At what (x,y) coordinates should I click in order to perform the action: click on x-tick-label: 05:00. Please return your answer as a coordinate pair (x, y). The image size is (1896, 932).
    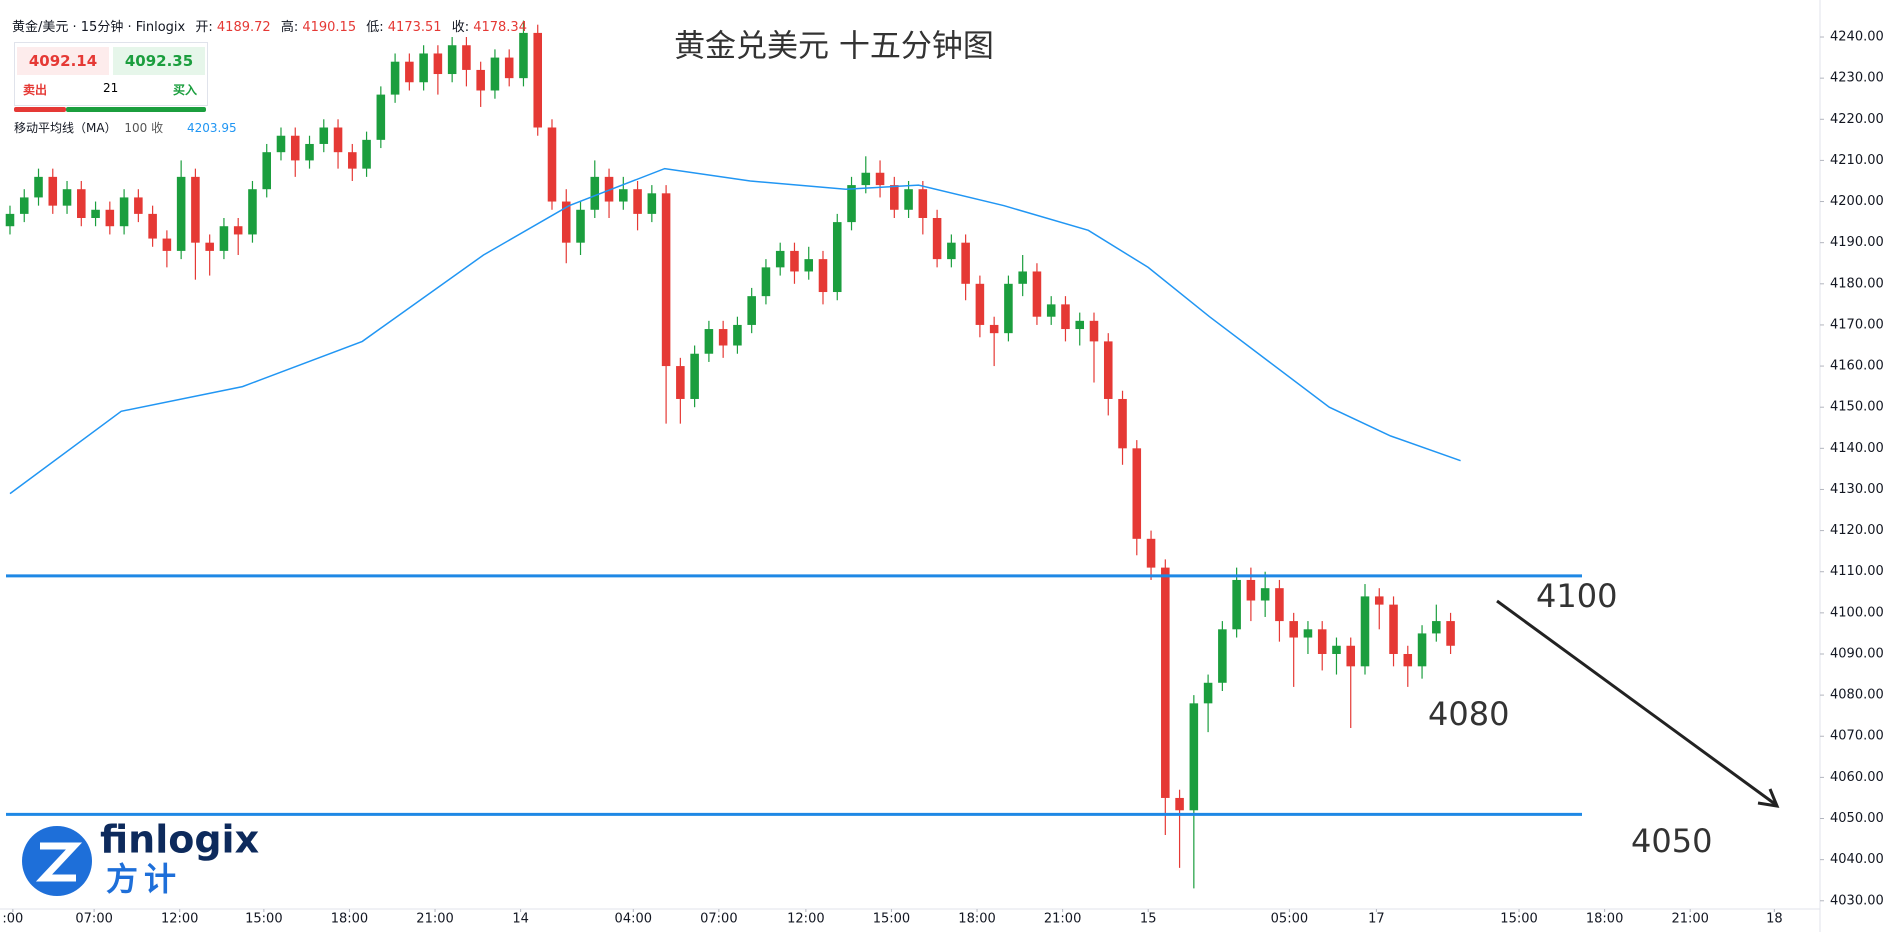
    Looking at the image, I should click on (1289, 919).